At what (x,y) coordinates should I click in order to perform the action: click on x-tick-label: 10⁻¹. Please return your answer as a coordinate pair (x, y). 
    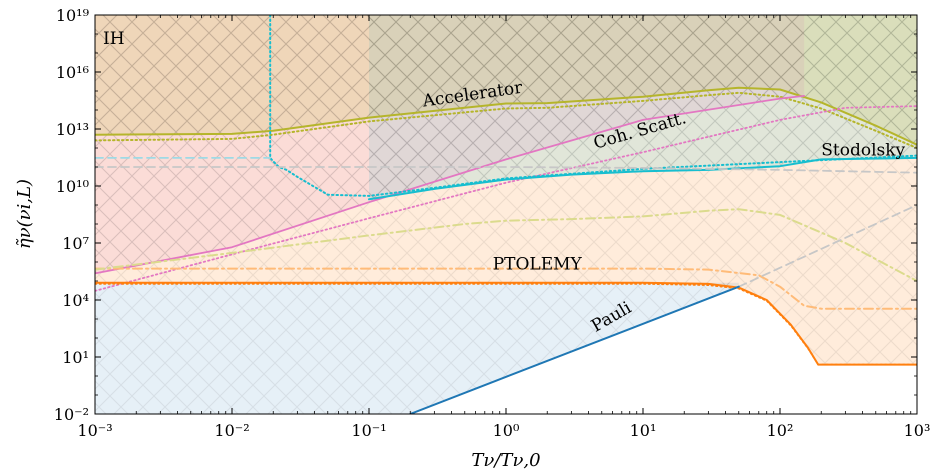
    Looking at the image, I should click on (368, 430).